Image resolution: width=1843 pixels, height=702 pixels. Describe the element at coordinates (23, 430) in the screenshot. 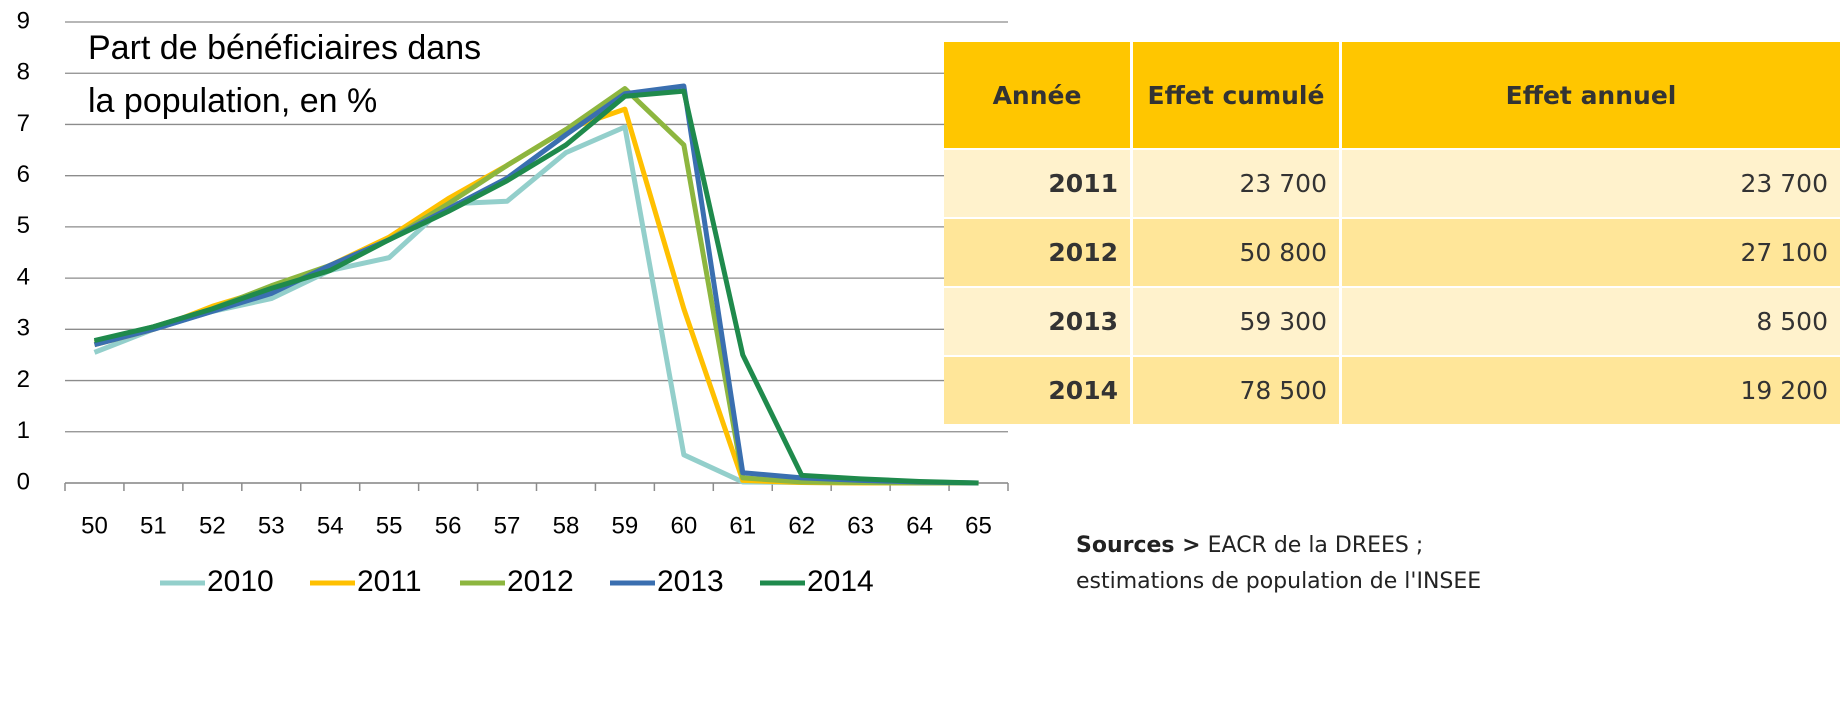

I see `y-tick-label: 1` at that location.